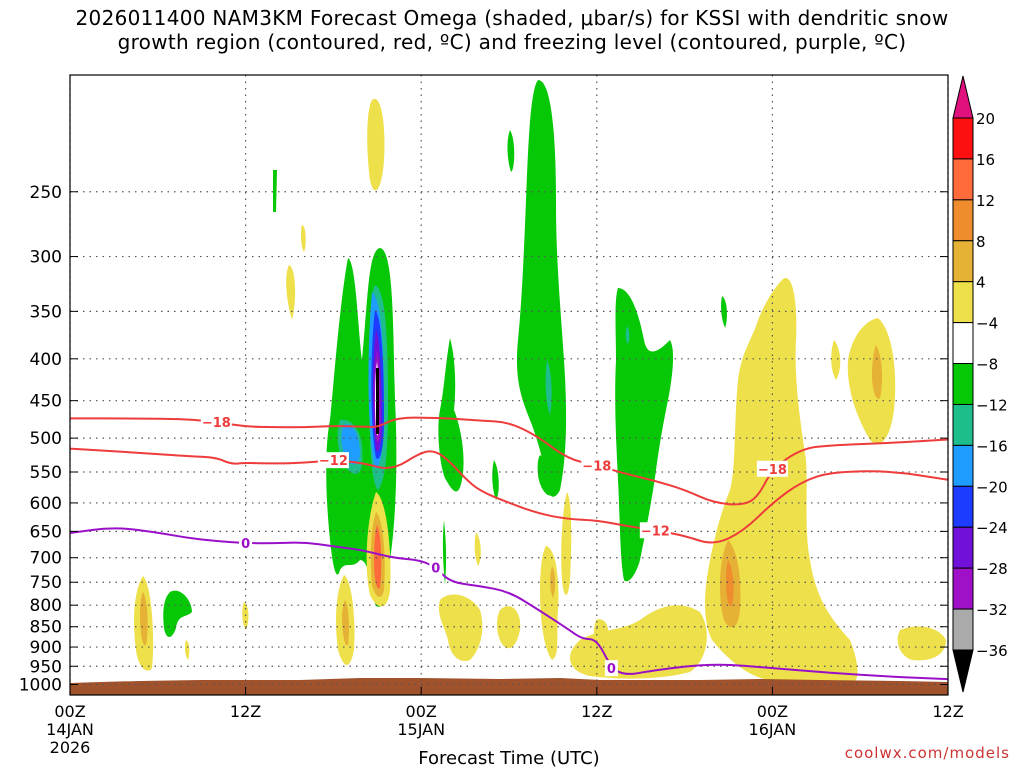 The height and width of the screenshot is (768, 1024). I want to click on colorbar-label: −12, so click(992, 405).